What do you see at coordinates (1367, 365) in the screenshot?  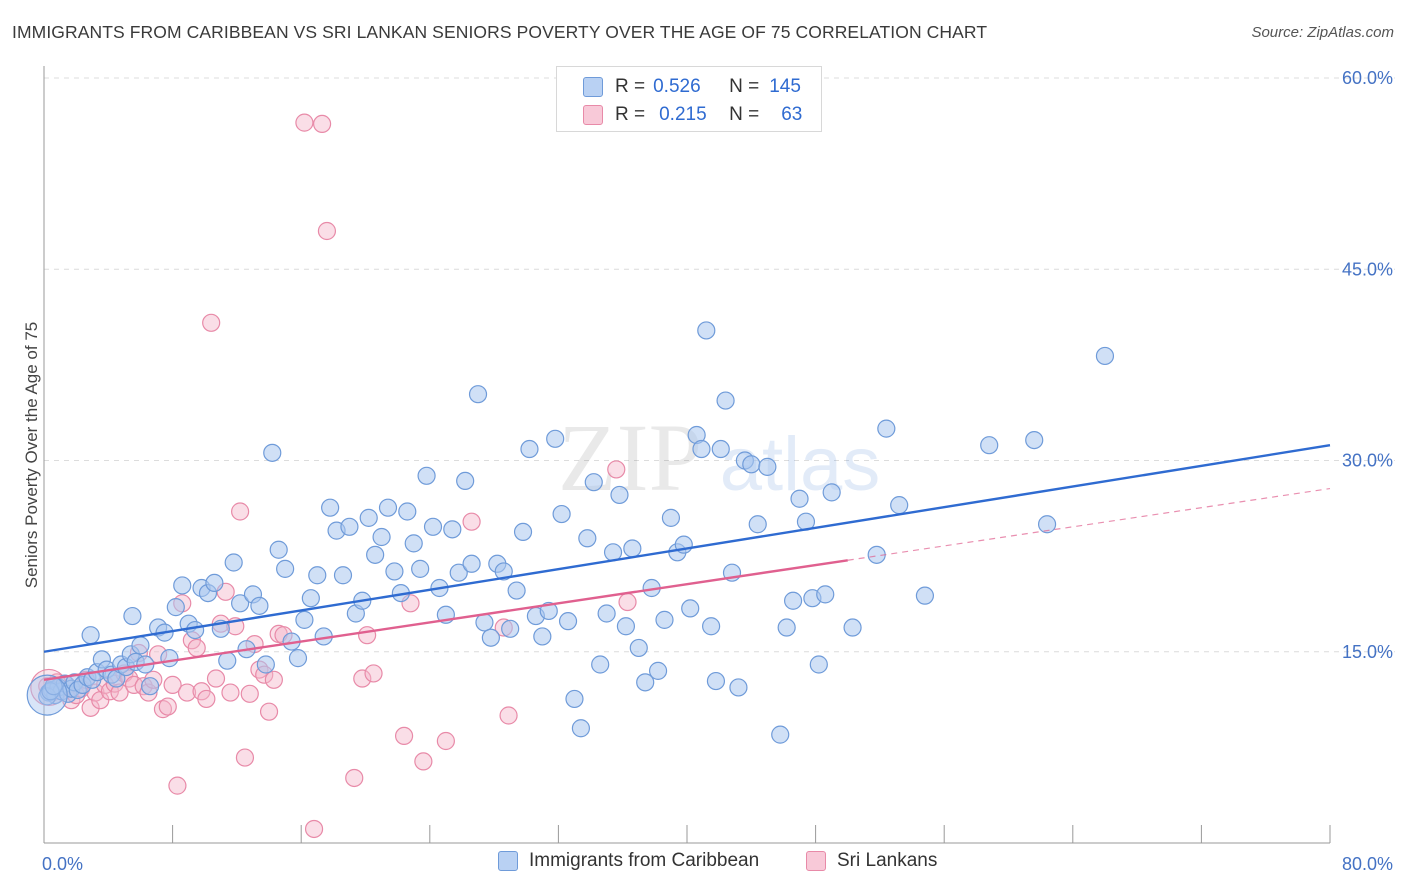 I see `y-tick-labels: 15.0% 30.0% 45.0% 60.0%` at bounding box center [1367, 365].